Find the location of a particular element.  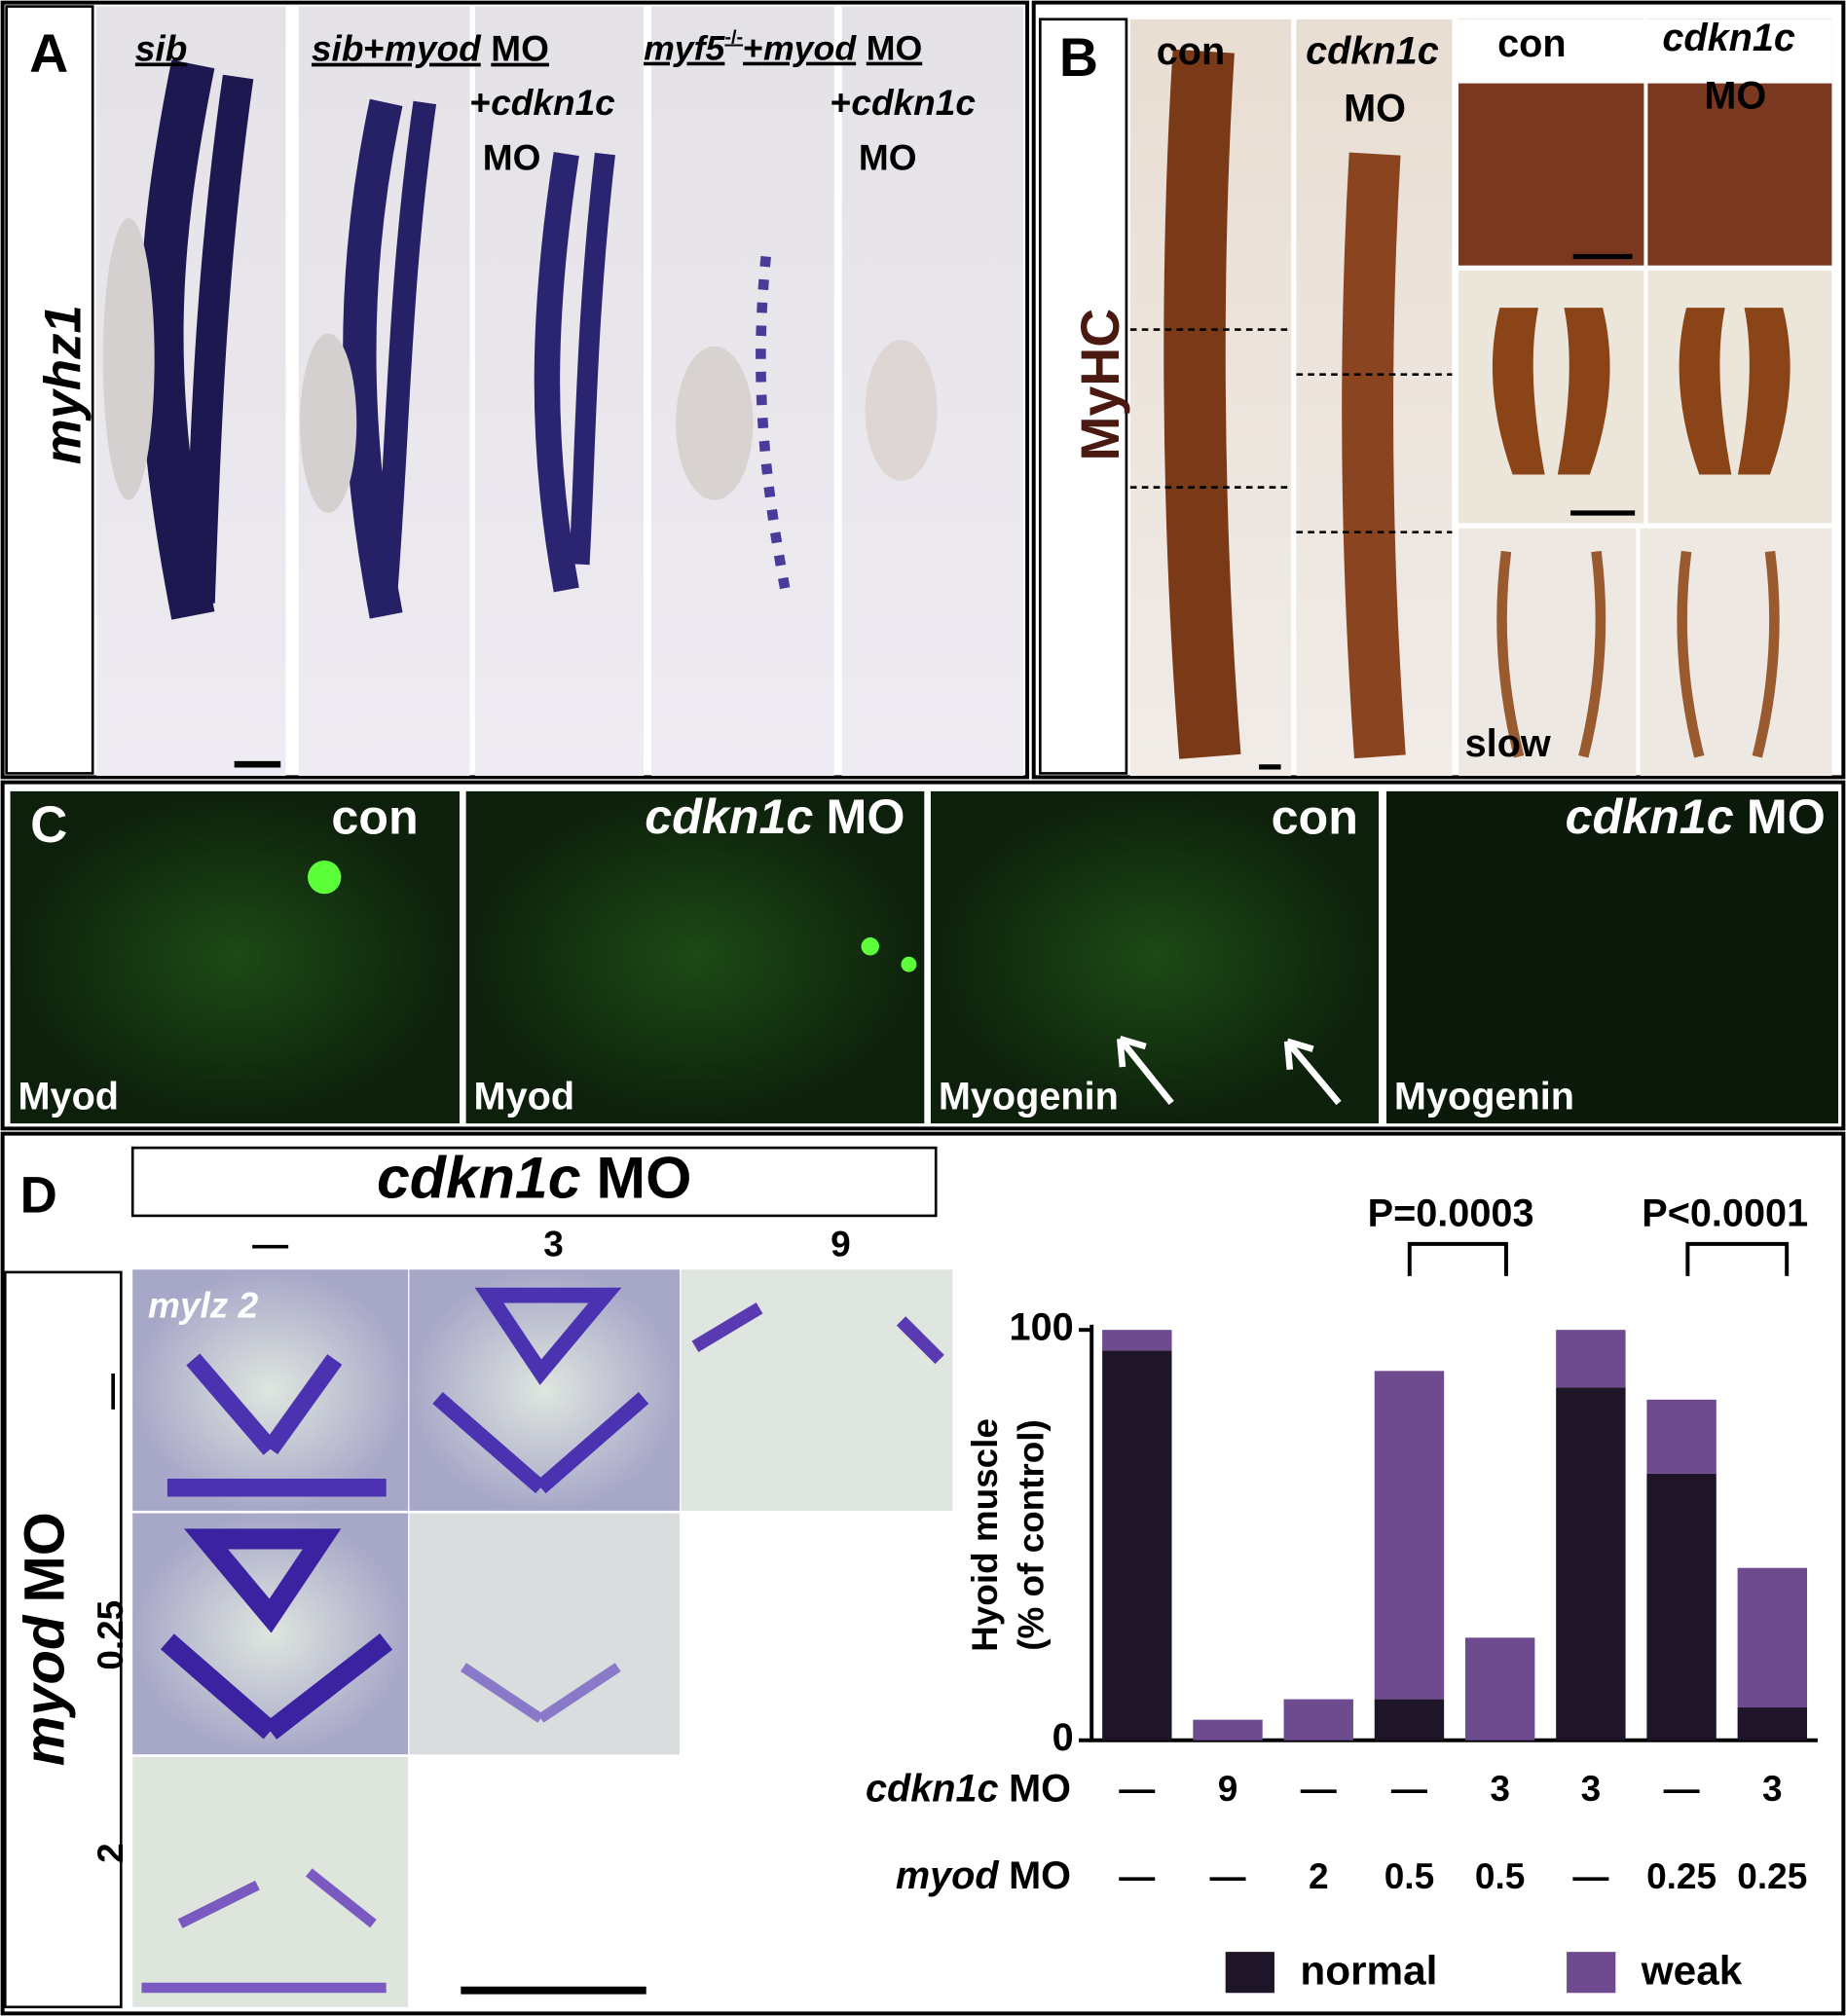

header: +cdkn1c MO is located at coordinates (904, 130).